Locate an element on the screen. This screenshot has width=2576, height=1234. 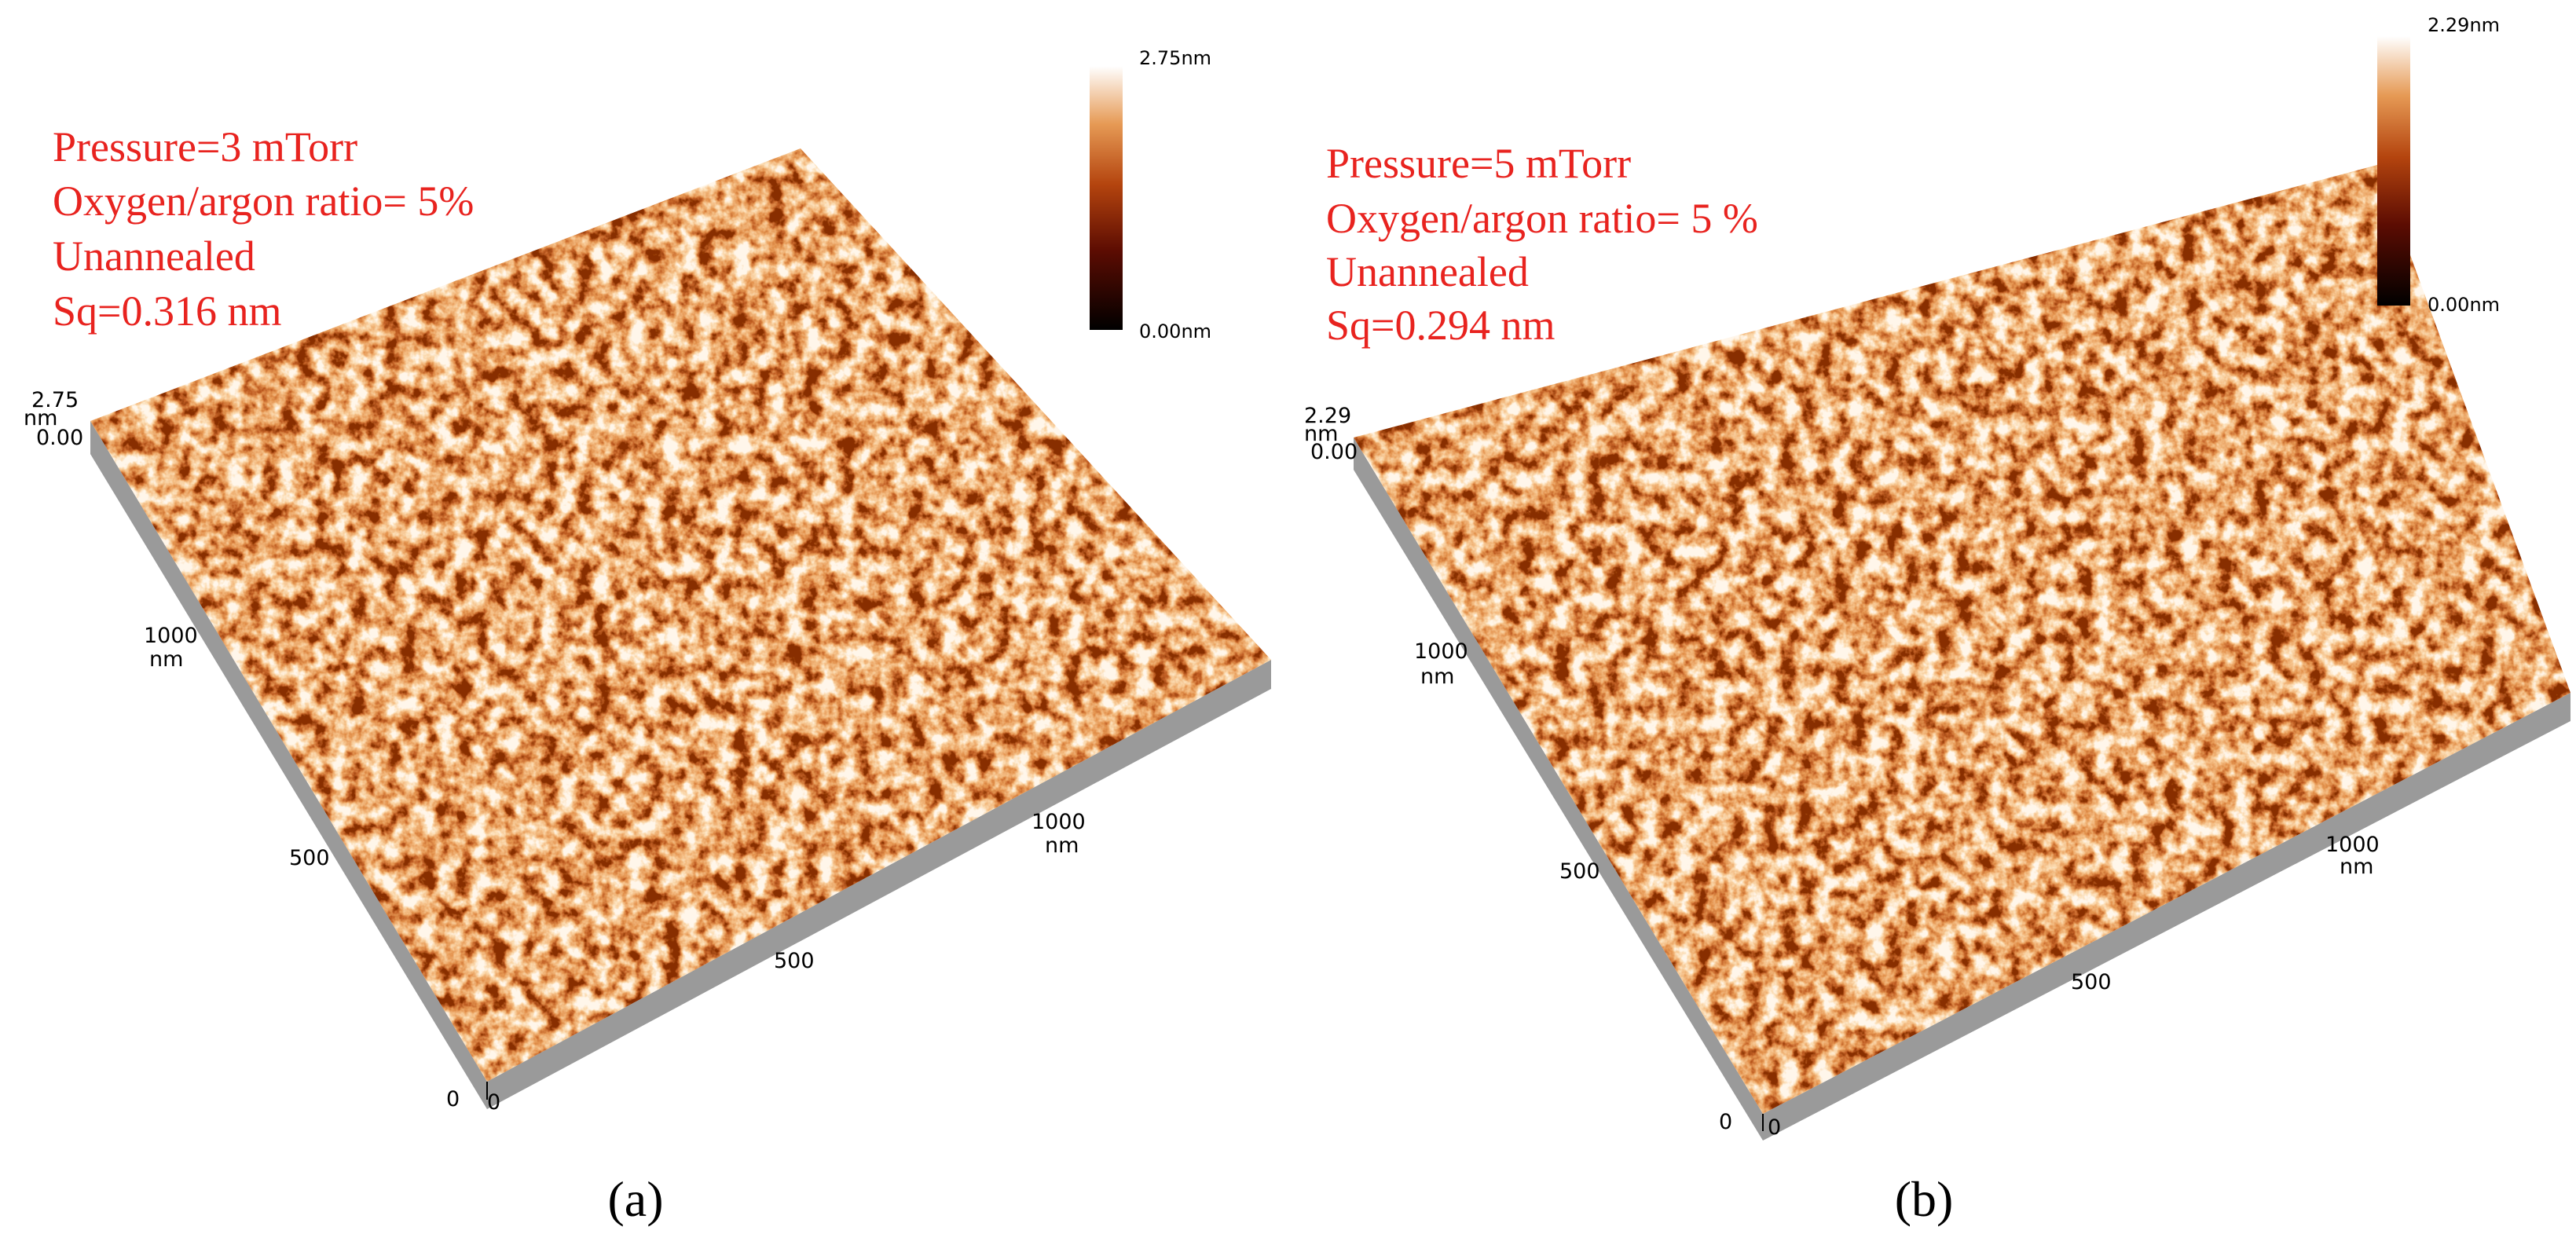
annotation: Oxygen/argon ratio= 5 % is located at coordinates (1542, 218).